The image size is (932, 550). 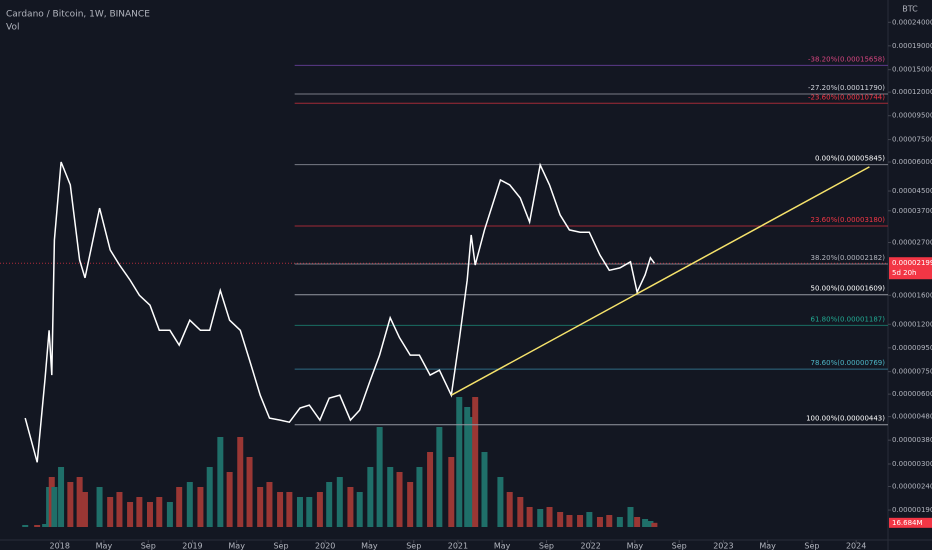 I want to click on fib-label: -27.20%(0.00011790), so click(x=846, y=88).